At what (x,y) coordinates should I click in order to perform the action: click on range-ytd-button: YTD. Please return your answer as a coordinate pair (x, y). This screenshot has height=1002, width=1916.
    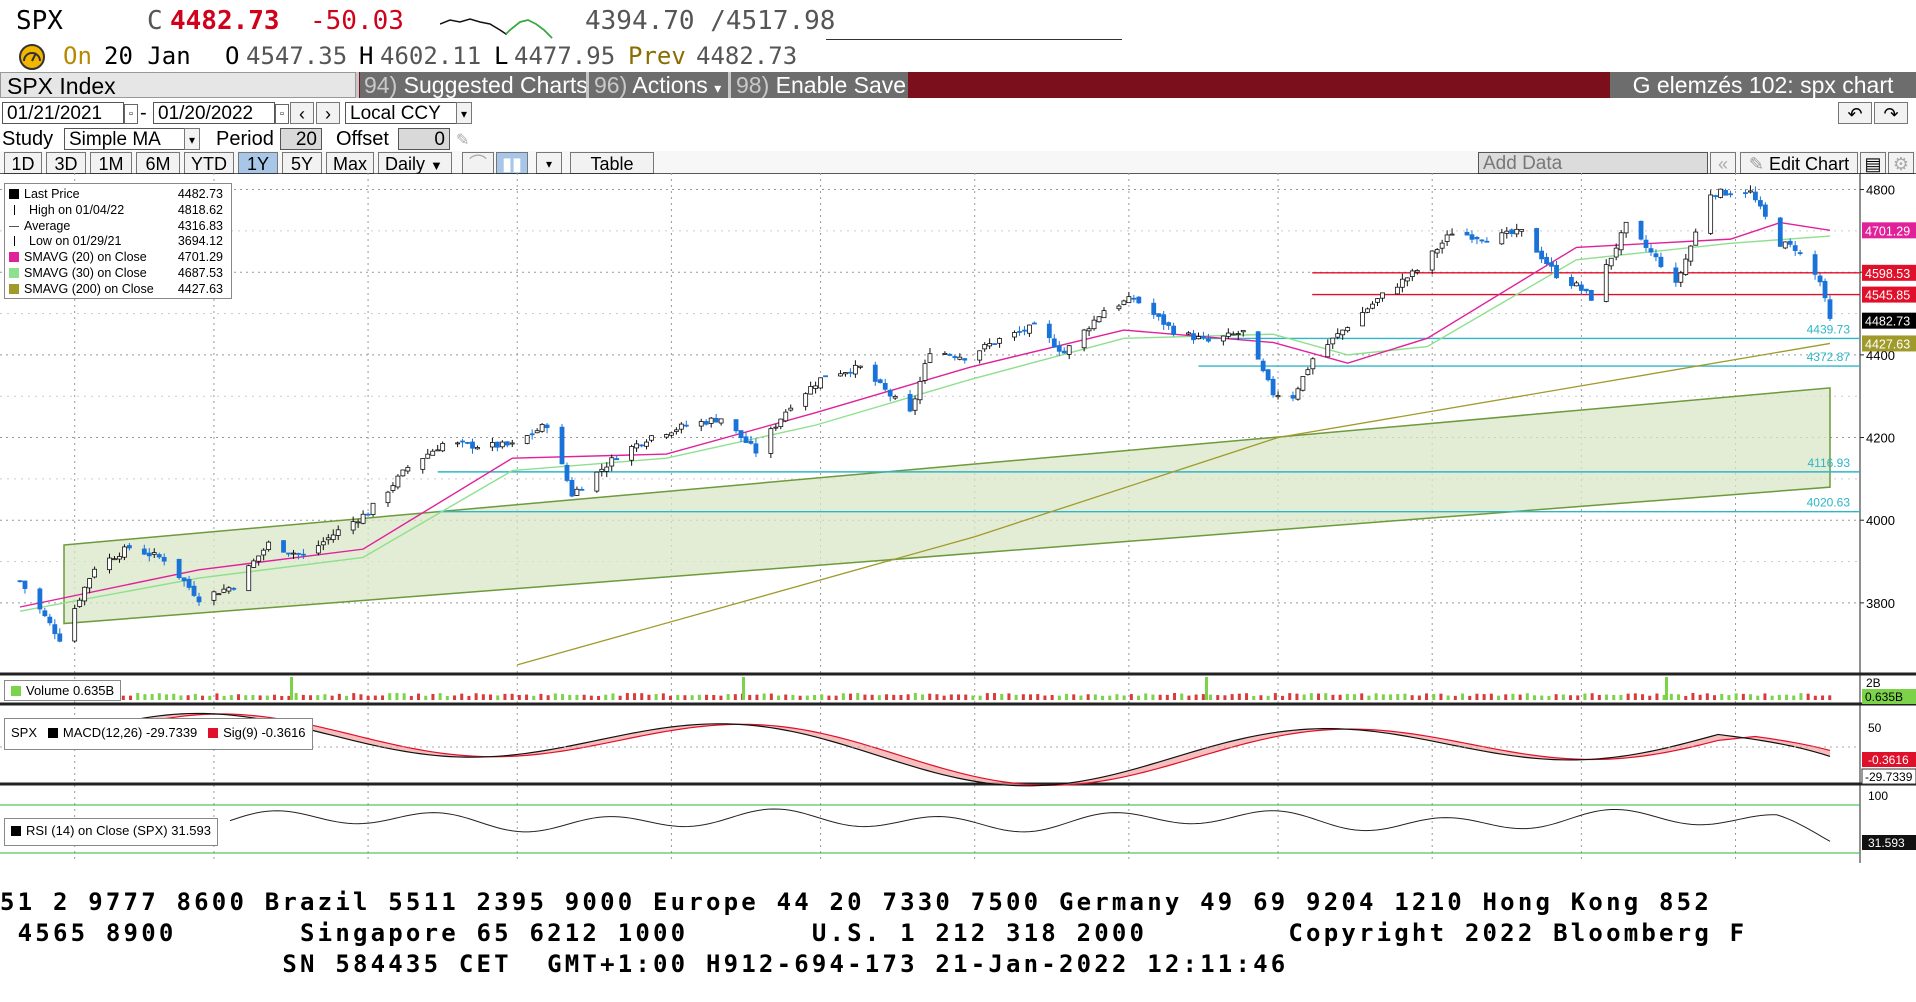
    Looking at the image, I should click on (209, 163).